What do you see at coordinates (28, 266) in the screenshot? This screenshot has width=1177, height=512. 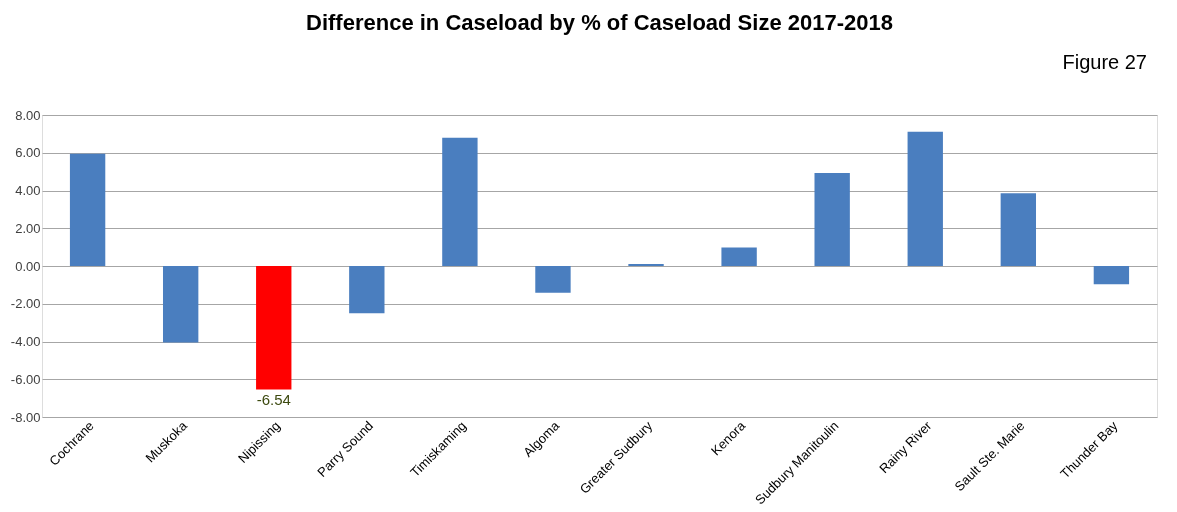 I see `y-tick-label: 0.00` at bounding box center [28, 266].